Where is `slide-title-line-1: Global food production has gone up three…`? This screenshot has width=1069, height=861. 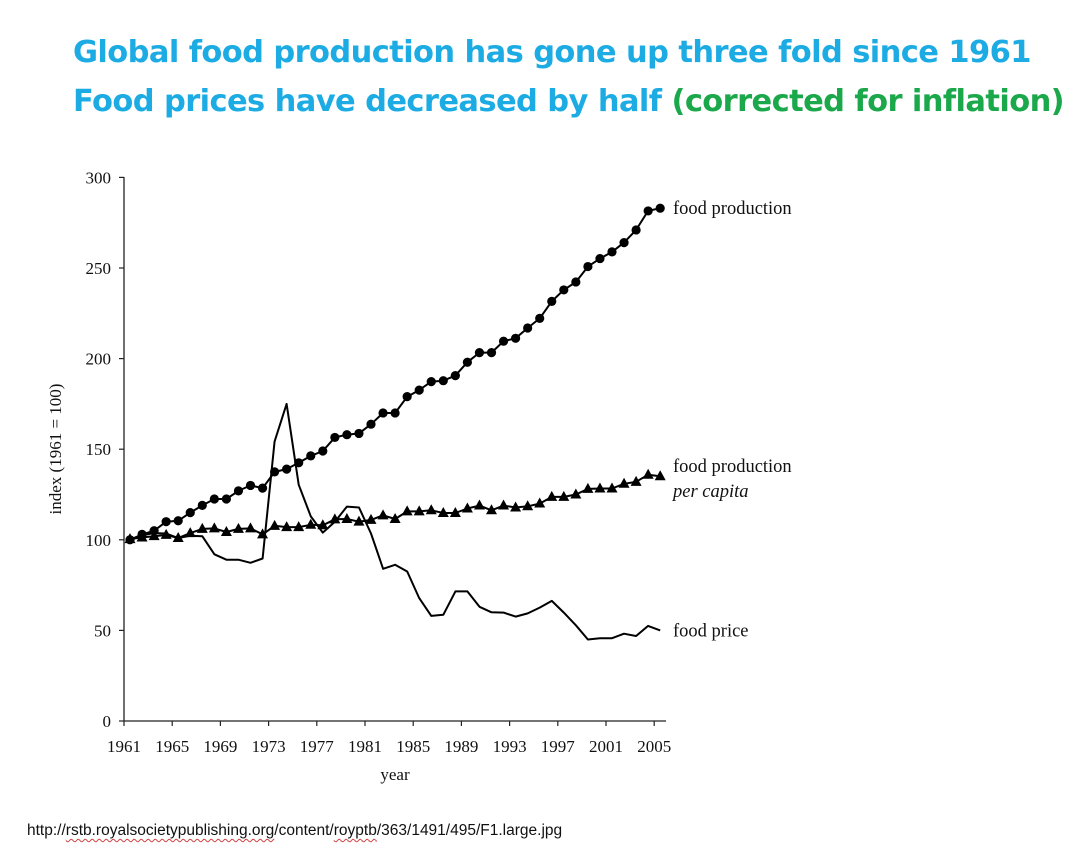 slide-title-line-1: Global food production has gone up three… is located at coordinates (552, 52).